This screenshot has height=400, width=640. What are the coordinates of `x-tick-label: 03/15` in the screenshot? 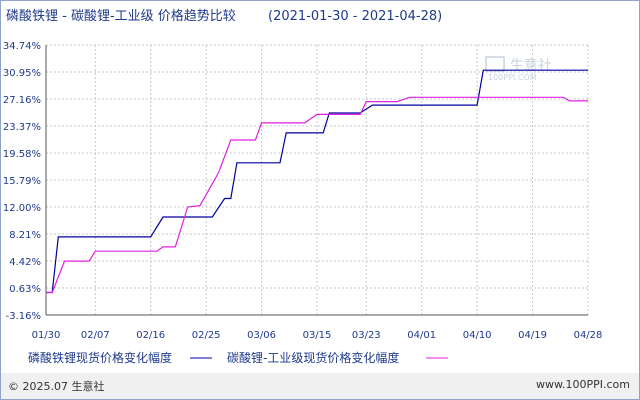 It's located at (317, 335).